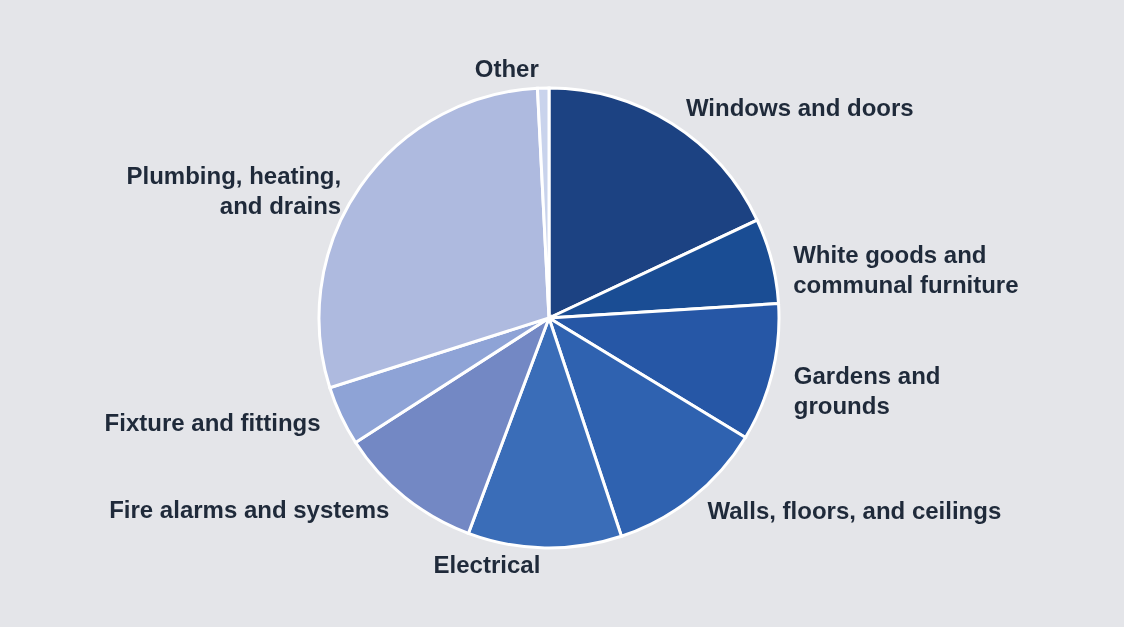 Image resolution: width=1124 pixels, height=627 pixels. What do you see at coordinates (234, 190) in the screenshot?
I see `slice-label: Plumbing, heating, and drains` at bounding box center [234, 190].